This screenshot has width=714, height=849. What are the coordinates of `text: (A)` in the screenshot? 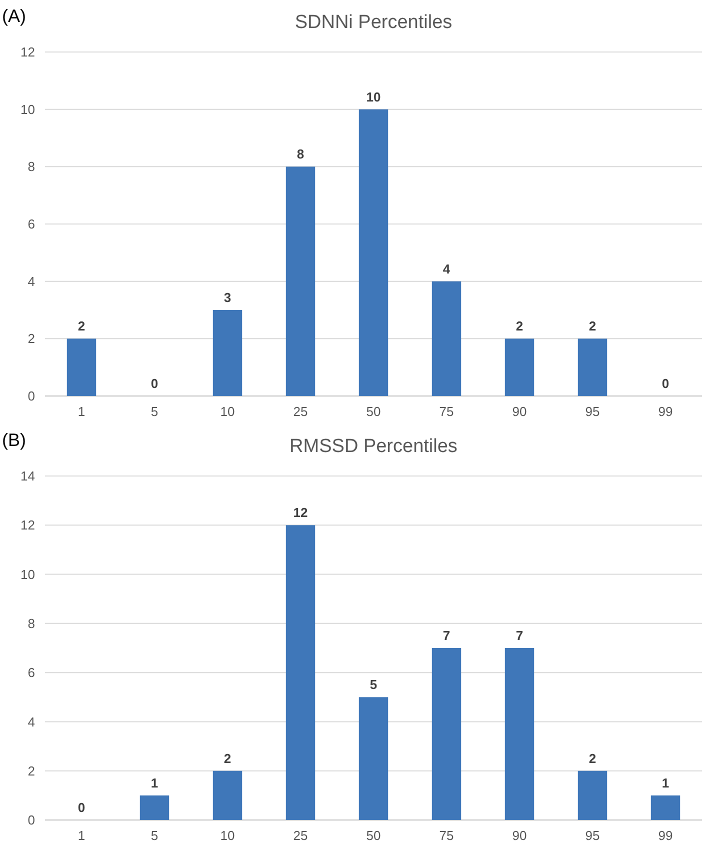 It's located at (14, 16).